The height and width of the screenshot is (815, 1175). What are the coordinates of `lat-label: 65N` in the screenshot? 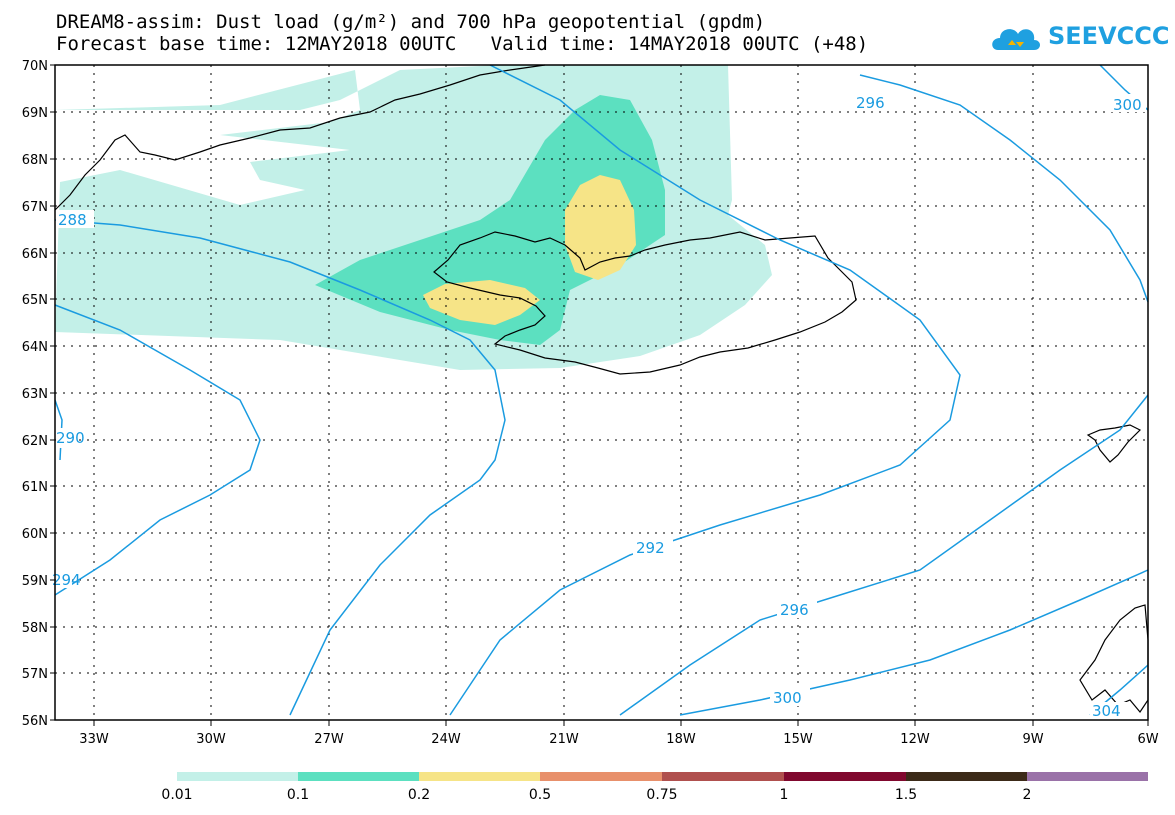 It's located at (35, 300).